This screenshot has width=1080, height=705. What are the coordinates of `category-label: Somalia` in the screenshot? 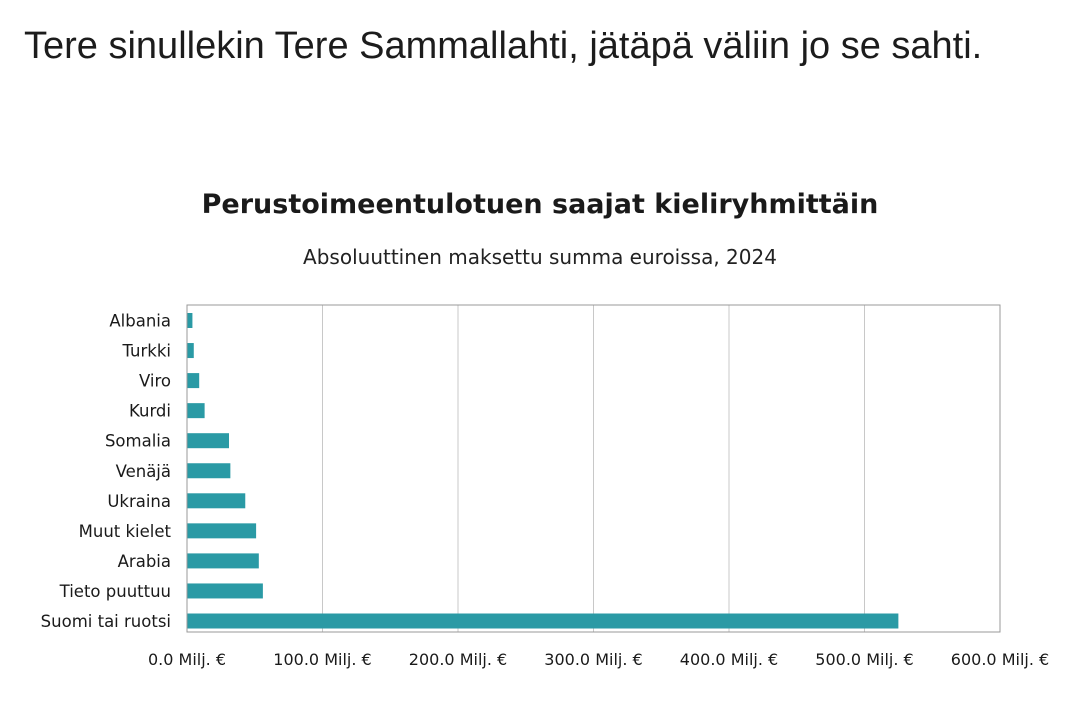 It's located at (138, 441).